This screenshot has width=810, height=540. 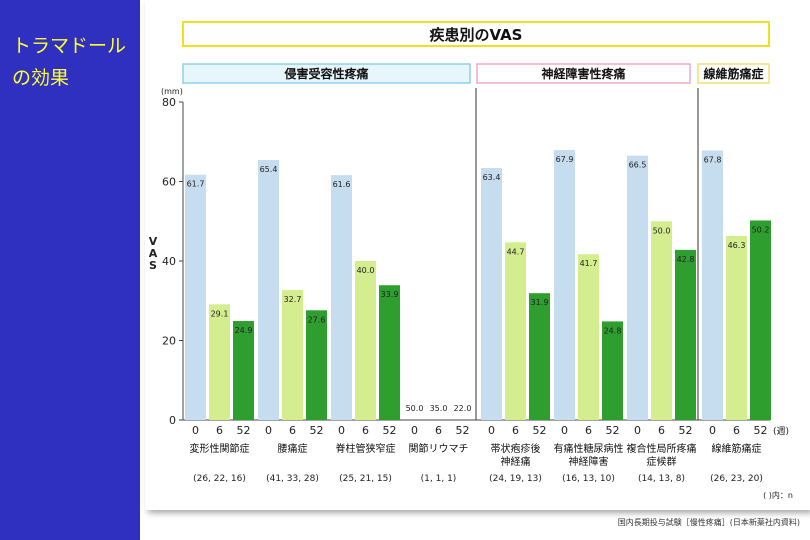 What do you see at coordinates (589, 448) in the screenshot?
I see `disease-name: 有痛性糖尿病性` at bounding box center [589, 448].